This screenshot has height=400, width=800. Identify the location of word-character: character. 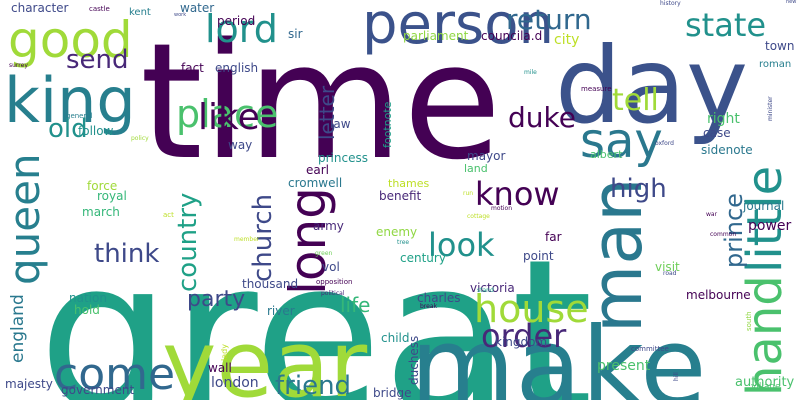
(40, 8).